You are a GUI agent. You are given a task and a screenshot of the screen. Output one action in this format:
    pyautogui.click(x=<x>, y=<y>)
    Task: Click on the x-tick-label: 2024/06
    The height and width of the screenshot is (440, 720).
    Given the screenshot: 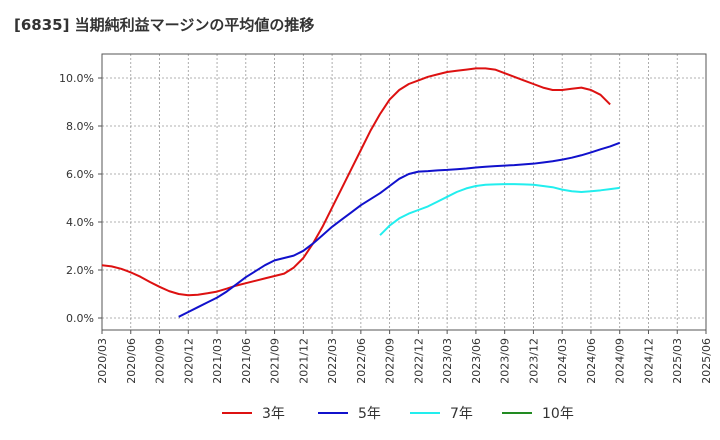 What is the action you would take?
    pyautogui.click(x=591, y=361)
    